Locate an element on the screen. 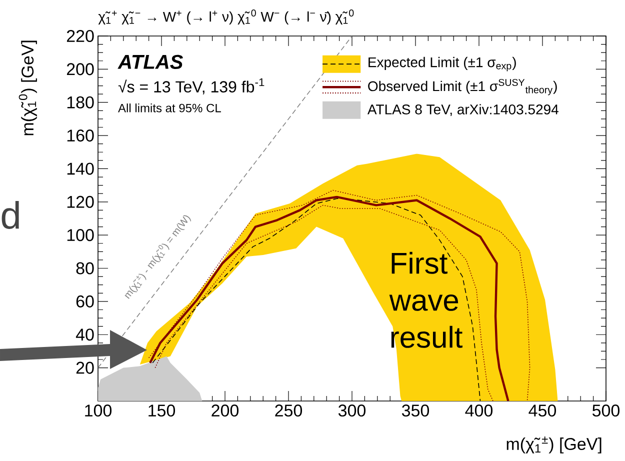  x-tick-label: 200 is located at coordinates (225, 410).